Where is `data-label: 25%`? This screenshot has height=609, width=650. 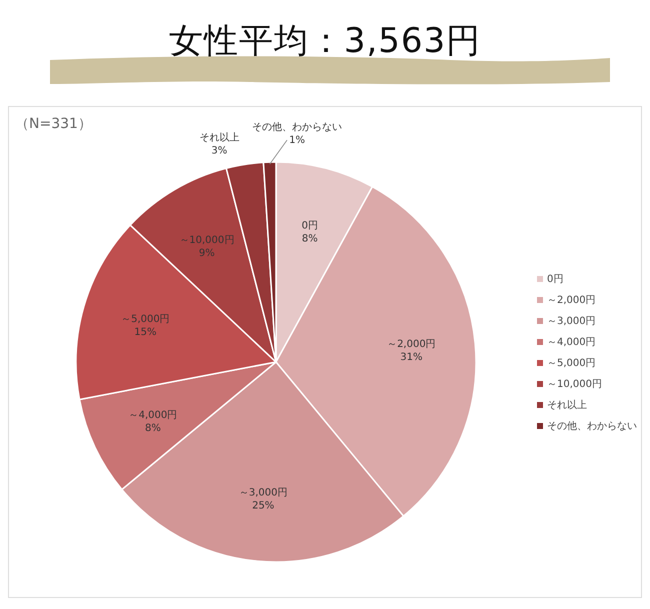
data-label: 25% is located at coordinates (263, 506).